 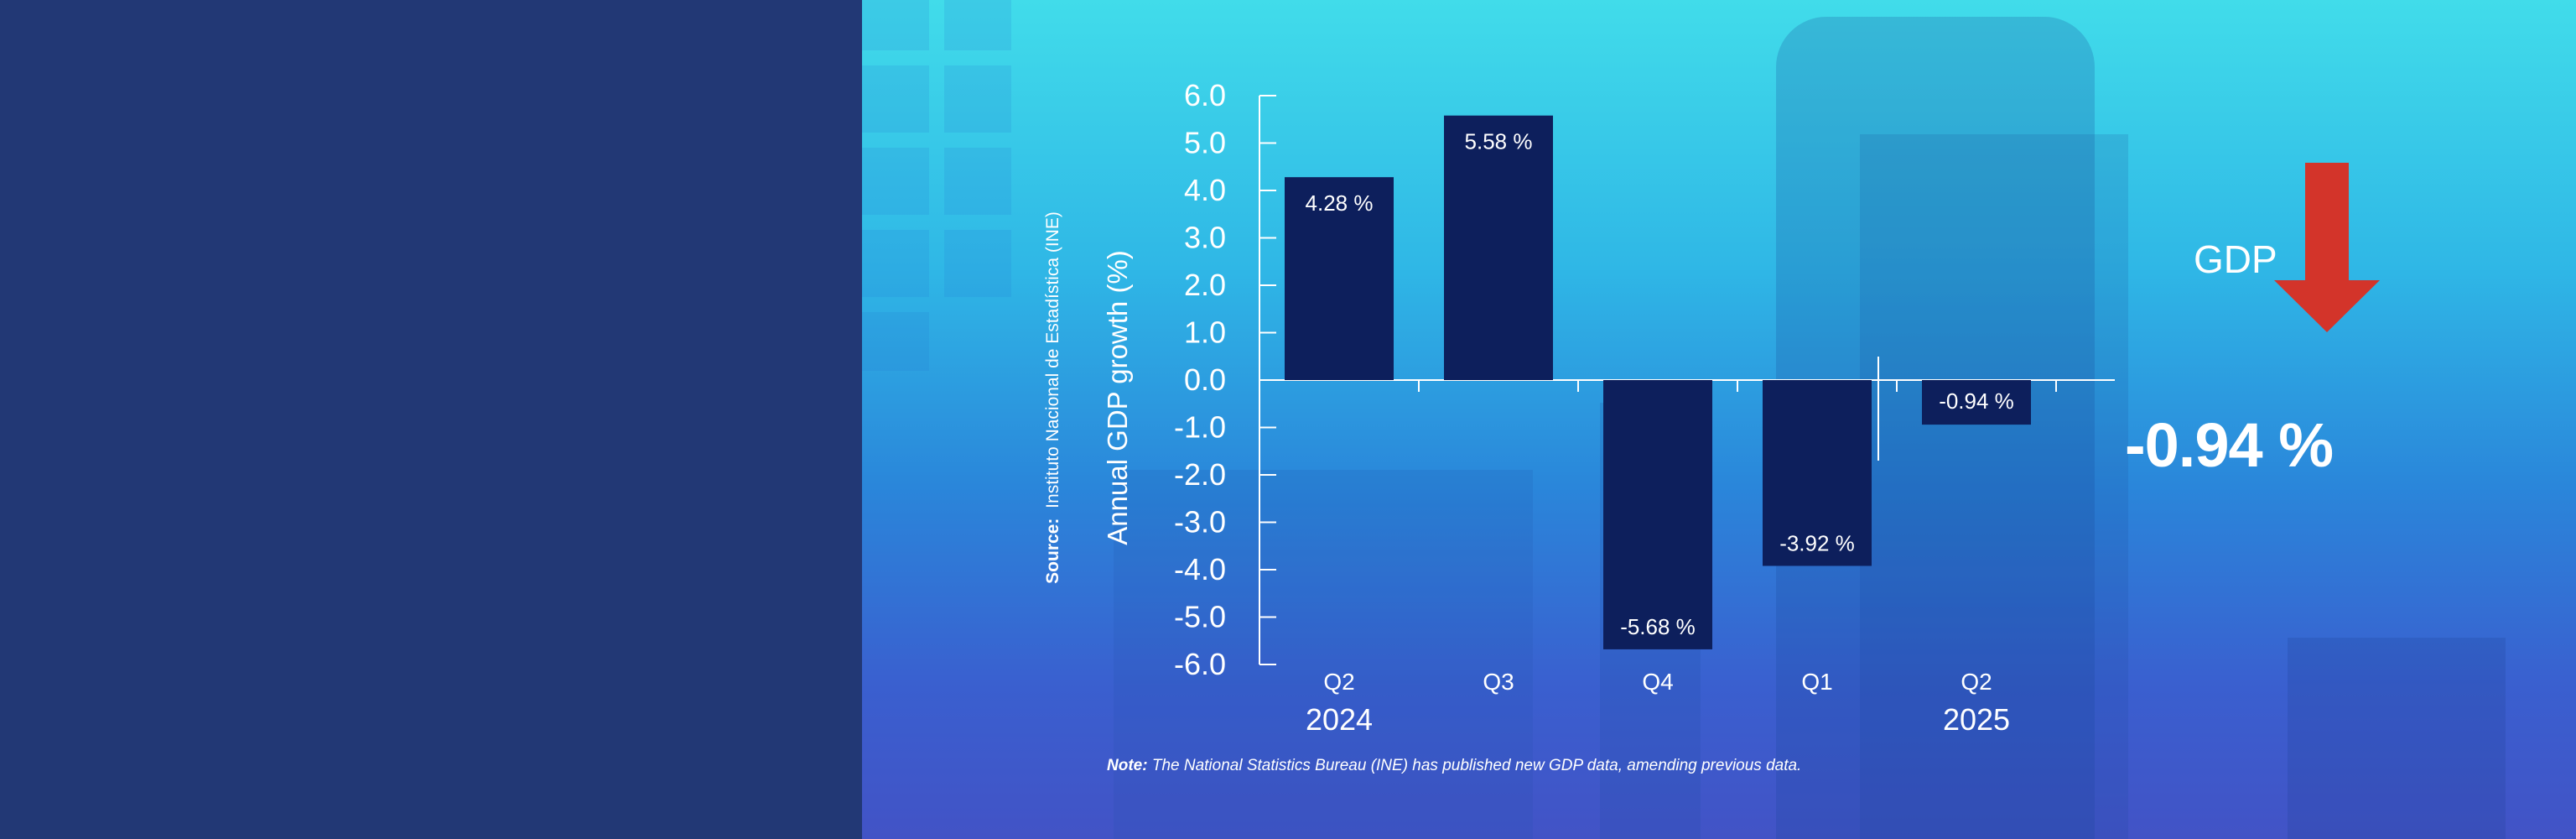 What do you see at coordinates (1200, 522) in the screenshot?
I see `y-tick-label: -3.0` at bounding box center [1200, 522].